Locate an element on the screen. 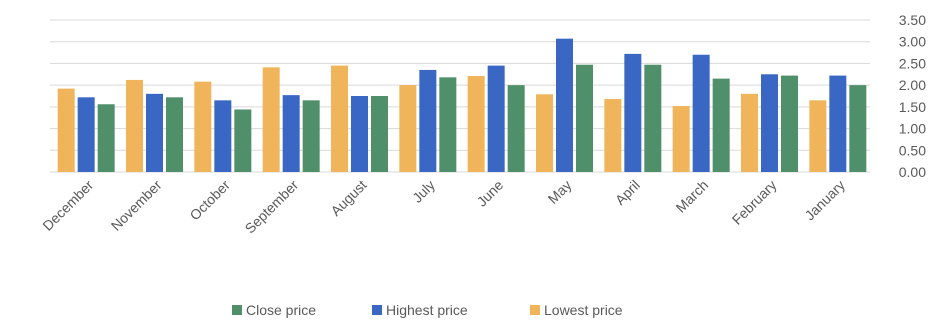 This screenshot has width=934, height=326. x-category-label: May is located at coordinates (560, 192).